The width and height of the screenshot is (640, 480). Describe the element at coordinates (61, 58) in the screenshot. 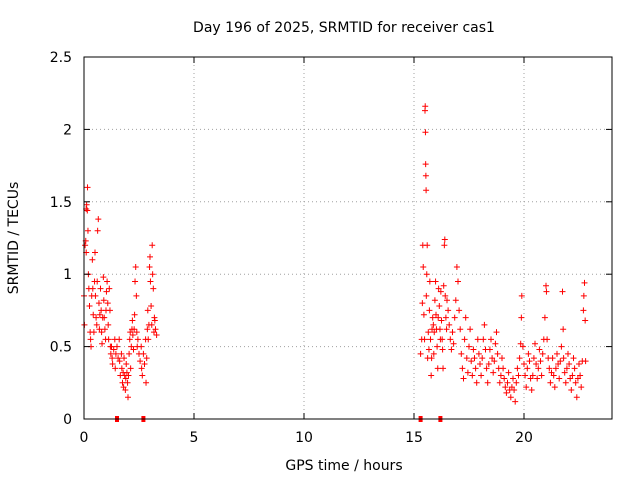

I see `y-tick-label: 2.5` at that location.